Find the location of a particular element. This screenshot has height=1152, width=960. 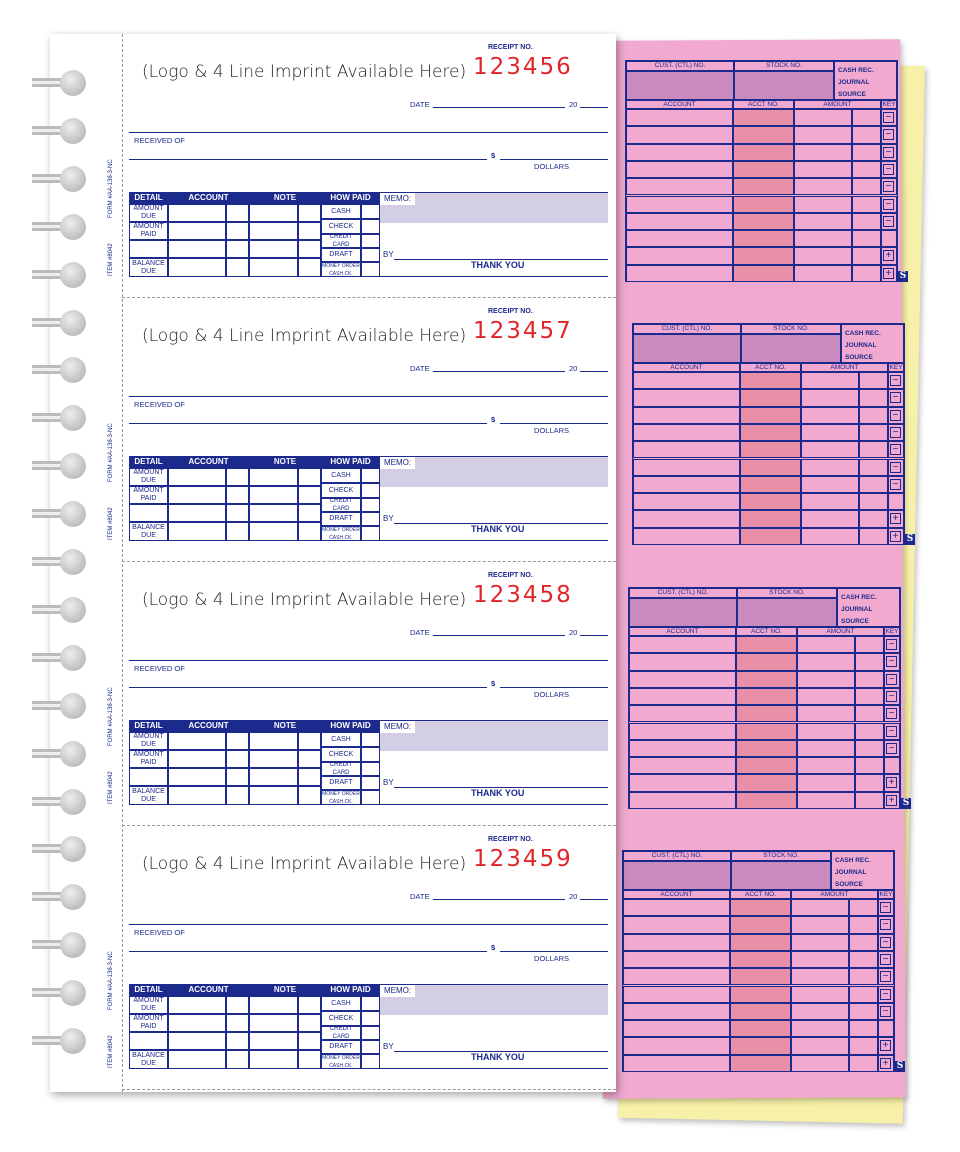

stock-no-field is located at coordinates (784, 85).